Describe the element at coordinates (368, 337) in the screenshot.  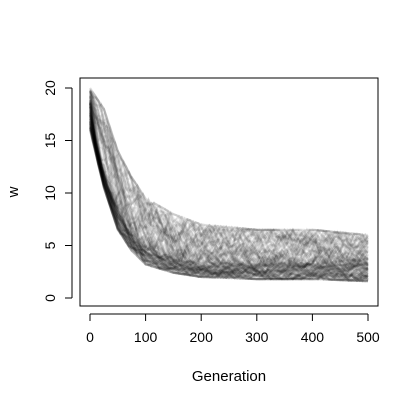
I see `x-tick-label: 500` at that location.